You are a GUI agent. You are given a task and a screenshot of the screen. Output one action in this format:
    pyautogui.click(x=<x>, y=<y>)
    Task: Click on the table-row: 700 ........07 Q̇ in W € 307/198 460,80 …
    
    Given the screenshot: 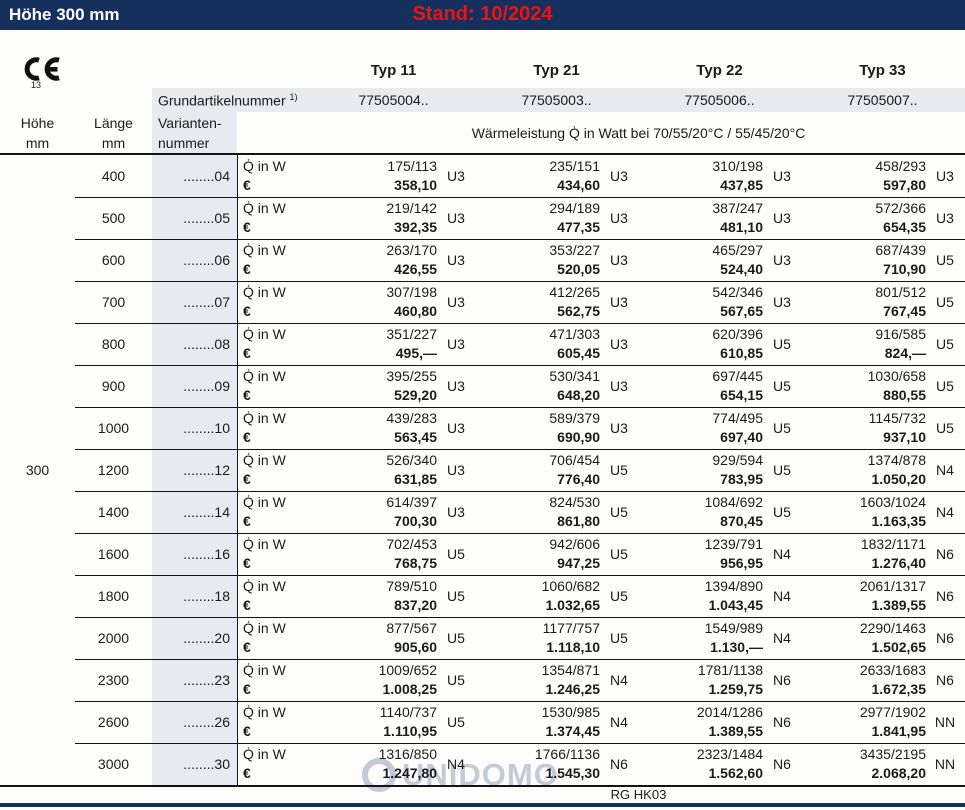 What is the action you would take?
    pyautogui.click(x=482, y=302)
    